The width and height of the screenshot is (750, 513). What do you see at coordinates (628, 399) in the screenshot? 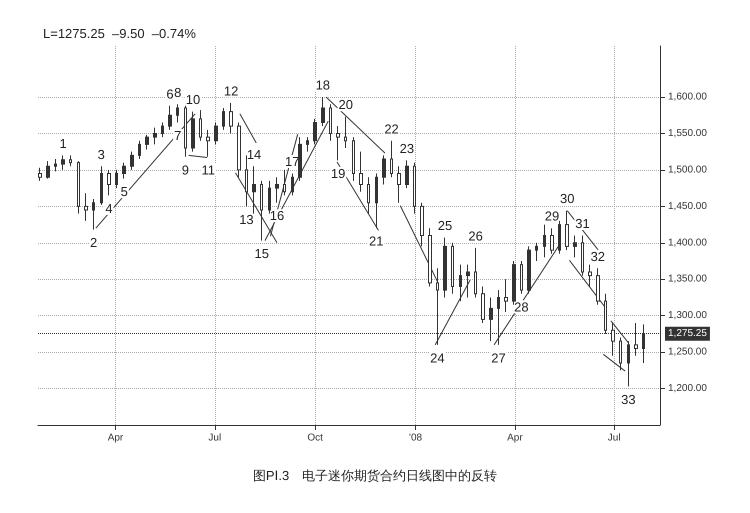
I see `annotation: 33` at bounding box center [628, 399].